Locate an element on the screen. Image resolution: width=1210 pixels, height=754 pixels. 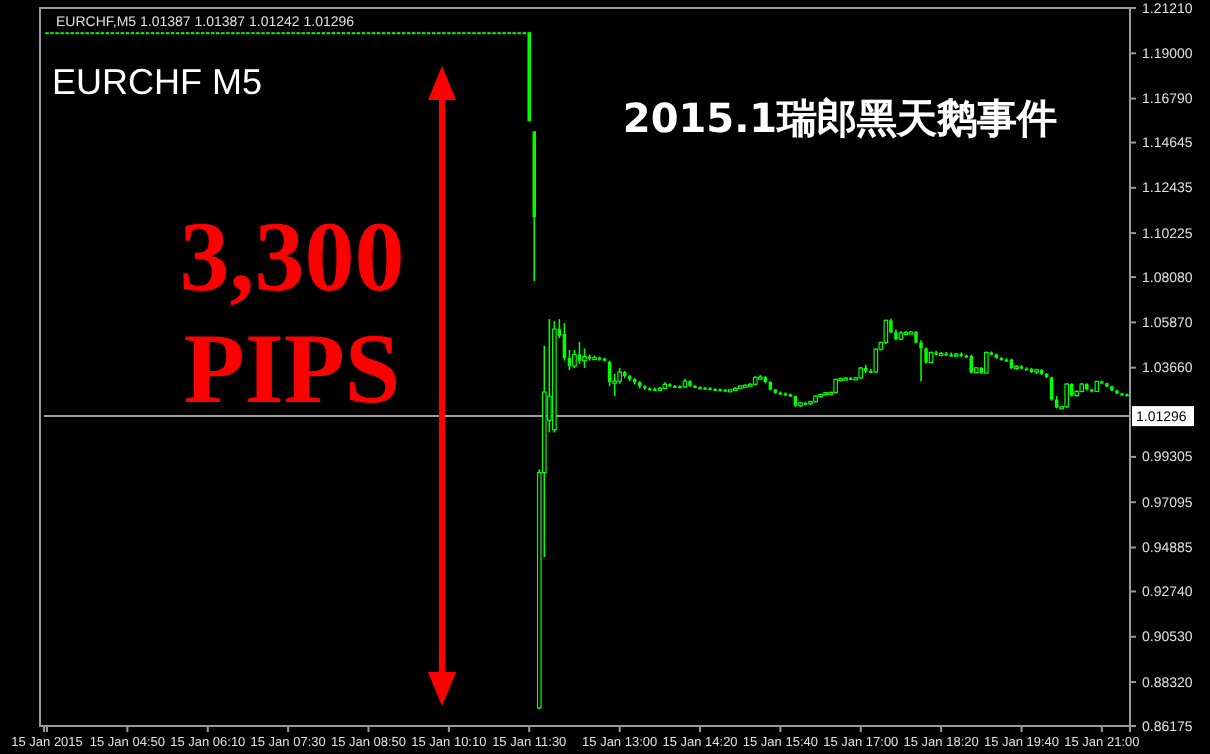
annotation: 3,300 is located at coordinates (292, 256).